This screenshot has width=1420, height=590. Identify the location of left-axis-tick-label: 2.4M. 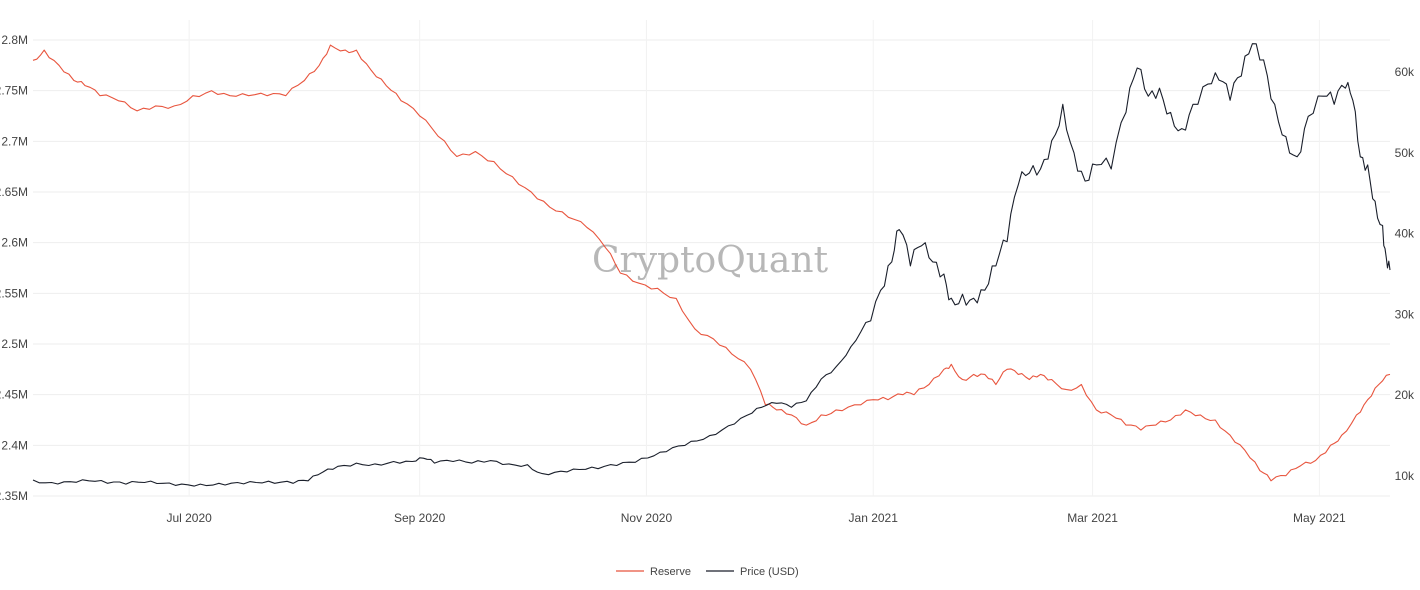
(14, 445).